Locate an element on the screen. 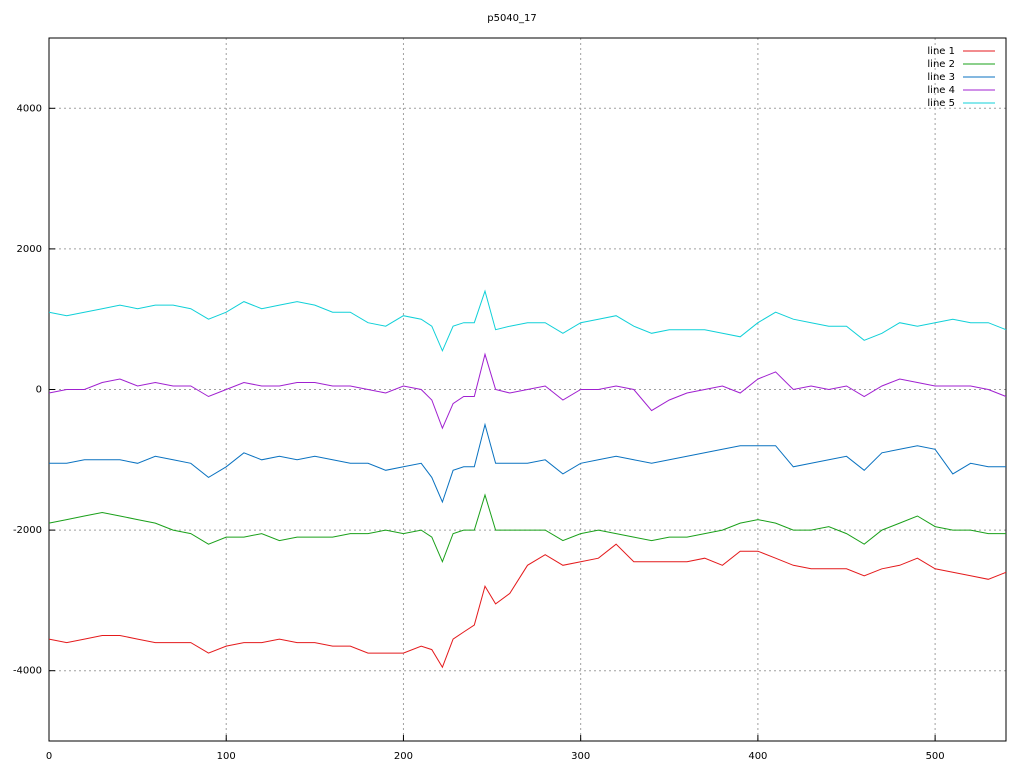 Image resolution: width=1024 pixels, height=772 pixels. legend-label: line 2 is located at coordinates (941, 64).